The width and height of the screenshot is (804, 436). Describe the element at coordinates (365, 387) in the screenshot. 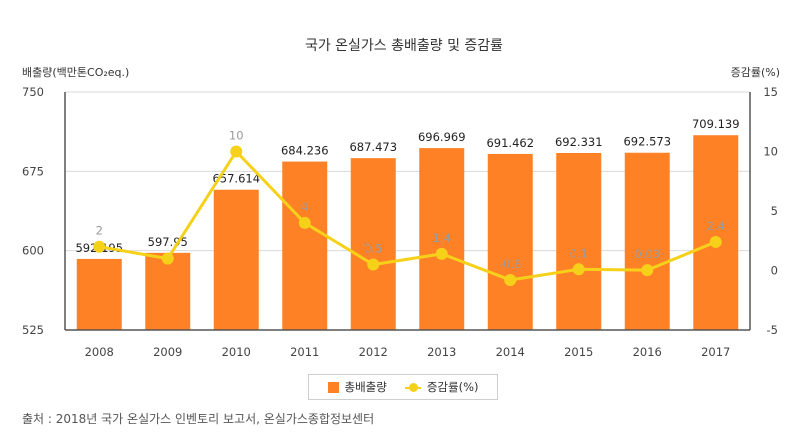

I see `legend-label-emissions: 총배출량` at that location.